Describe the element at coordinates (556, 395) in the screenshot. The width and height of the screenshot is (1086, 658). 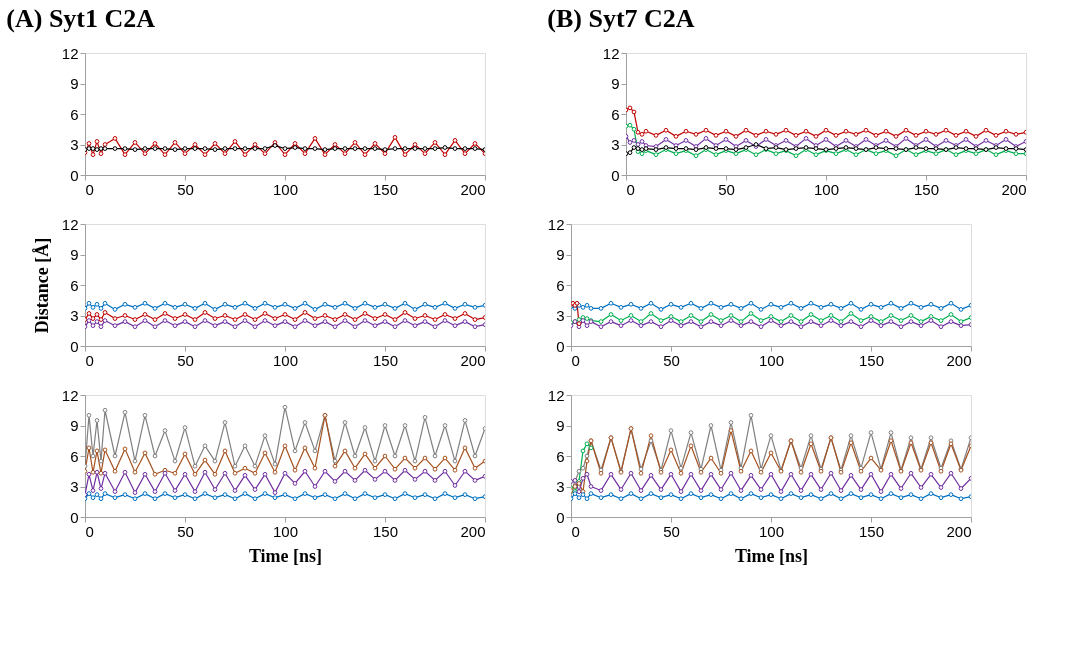
I see `y-tick-label: 12` at that location.